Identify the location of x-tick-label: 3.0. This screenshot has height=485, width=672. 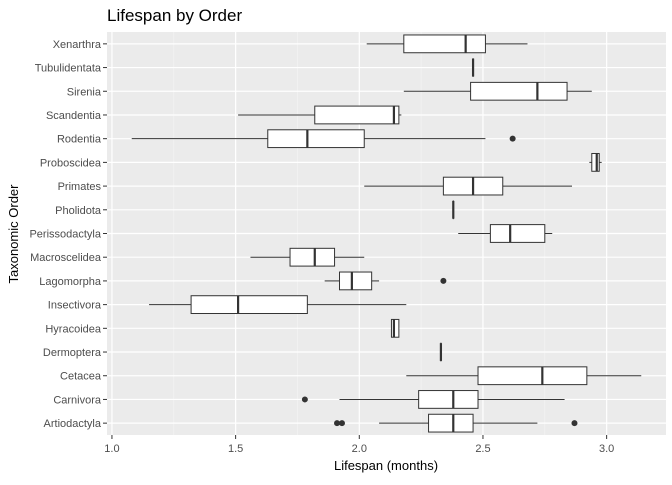
(606, 449).